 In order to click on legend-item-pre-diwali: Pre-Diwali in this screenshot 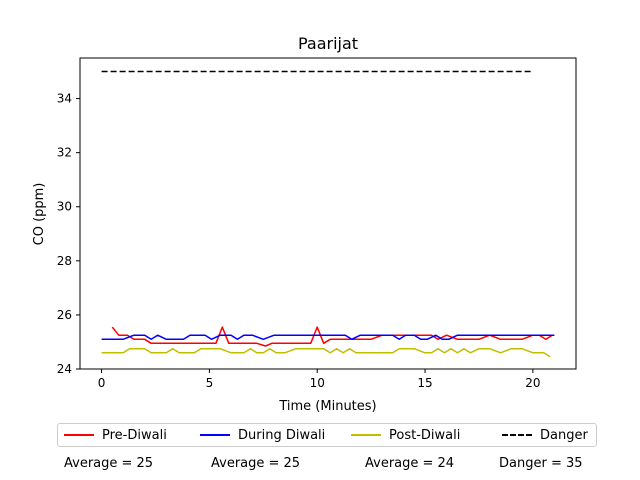, I will do `click(115, 436)`.